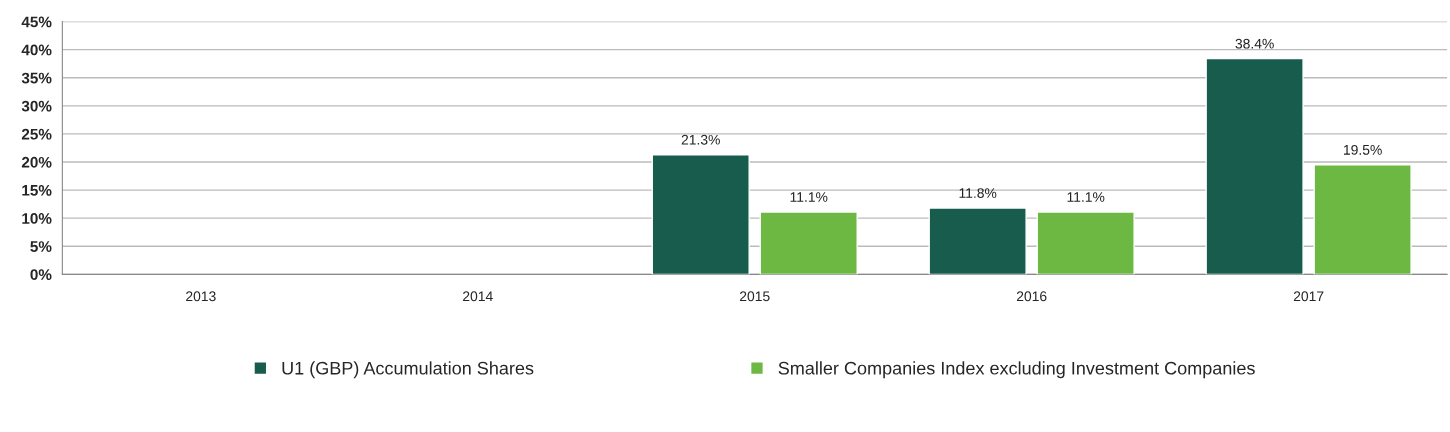 Image resolution: width=1450 pixels, height=432 pixels. I want to click on data-label: 11.8%, so click(978, 193).